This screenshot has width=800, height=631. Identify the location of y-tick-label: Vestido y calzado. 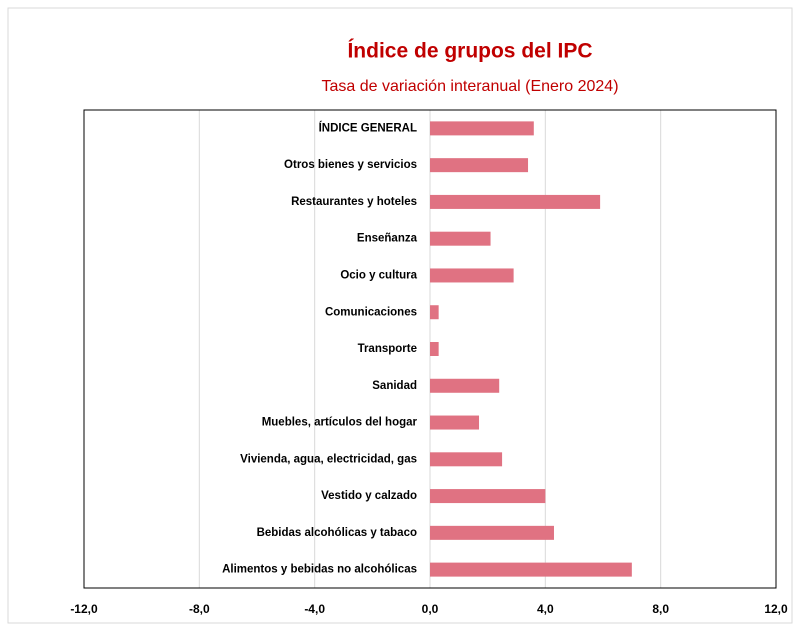
(369, 496).